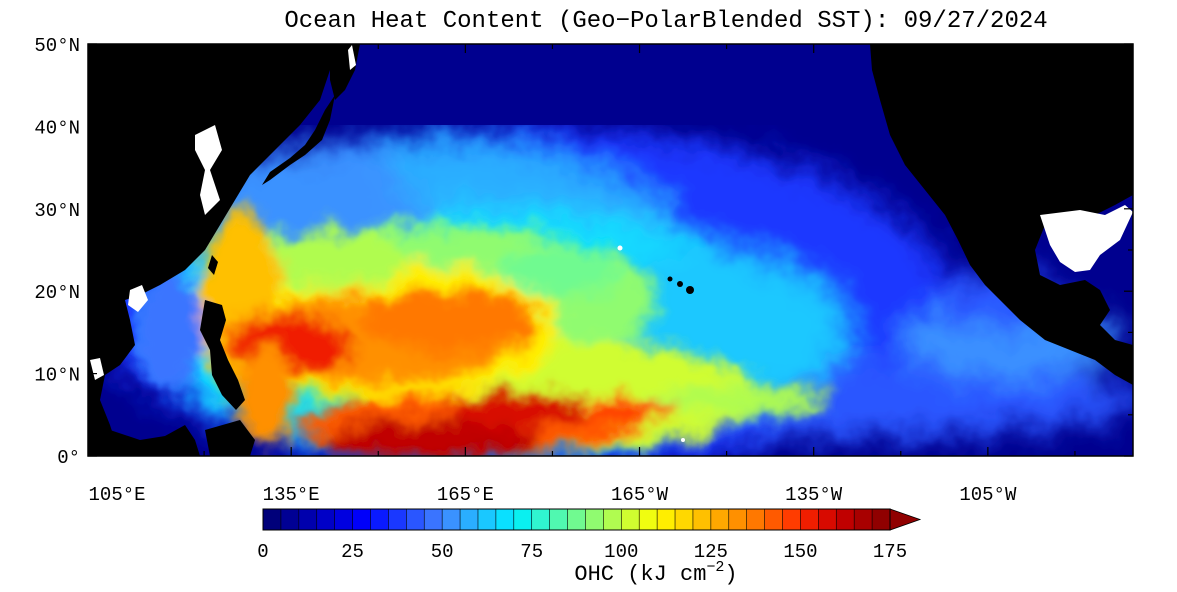 The width and height of the screenshot is (1177, 592). Describe the element at coordinates (988, 495) in the screenshot. I see `lon-tick-label: 105°W` at that location.